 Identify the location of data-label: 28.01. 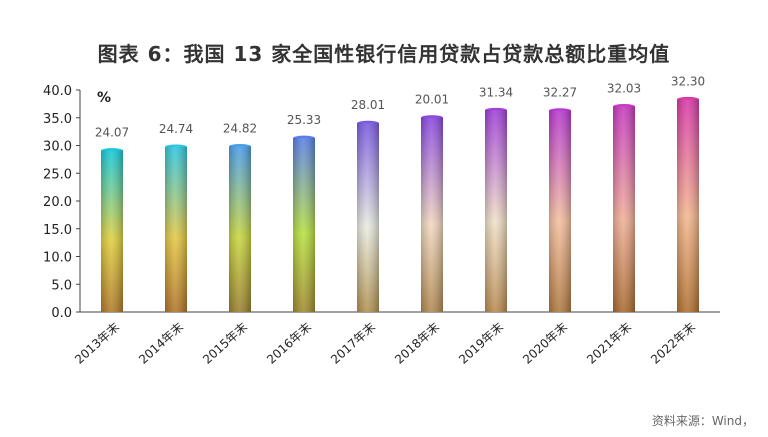
(368, 105).